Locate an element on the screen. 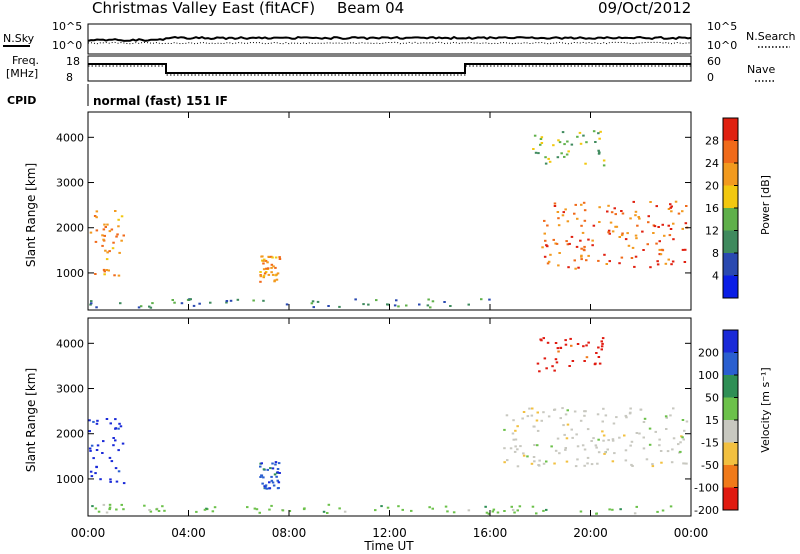  nsky-label: N.Sky is located at coordinates (19, 38).